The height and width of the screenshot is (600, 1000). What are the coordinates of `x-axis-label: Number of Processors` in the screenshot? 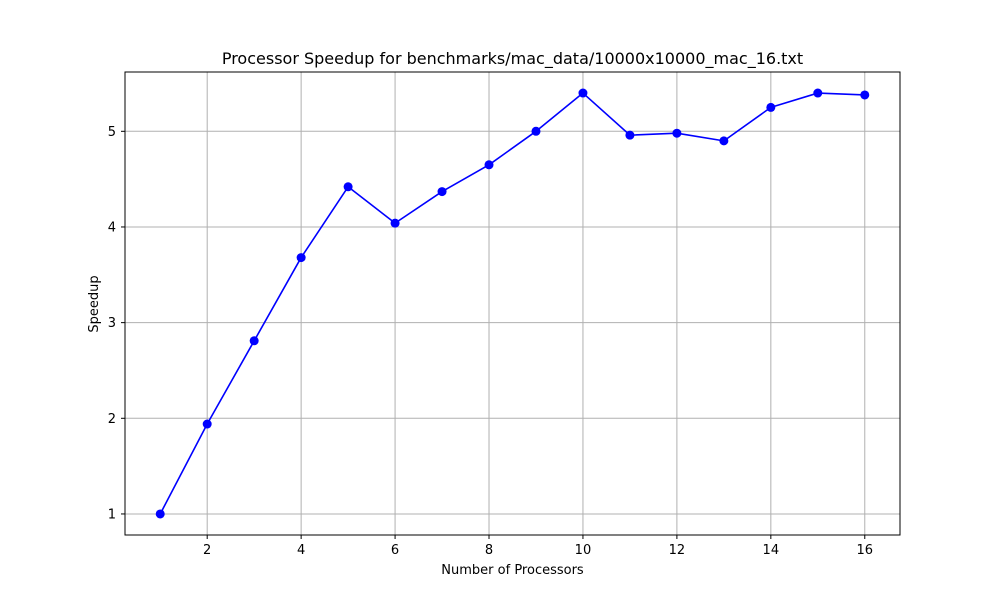 It's located at (512, 570).